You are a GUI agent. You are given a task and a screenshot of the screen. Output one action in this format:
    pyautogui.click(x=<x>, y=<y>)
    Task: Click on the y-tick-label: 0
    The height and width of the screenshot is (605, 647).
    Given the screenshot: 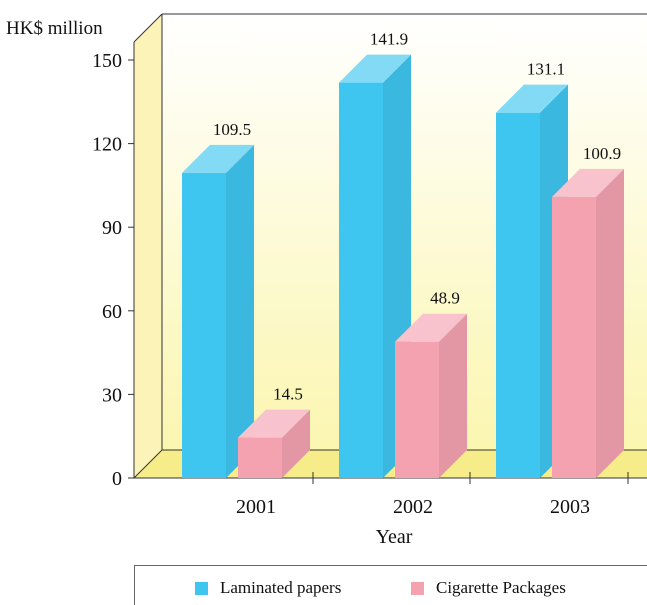 What is the action you would take?
    pyautogui.click(x=117, y=479)
    